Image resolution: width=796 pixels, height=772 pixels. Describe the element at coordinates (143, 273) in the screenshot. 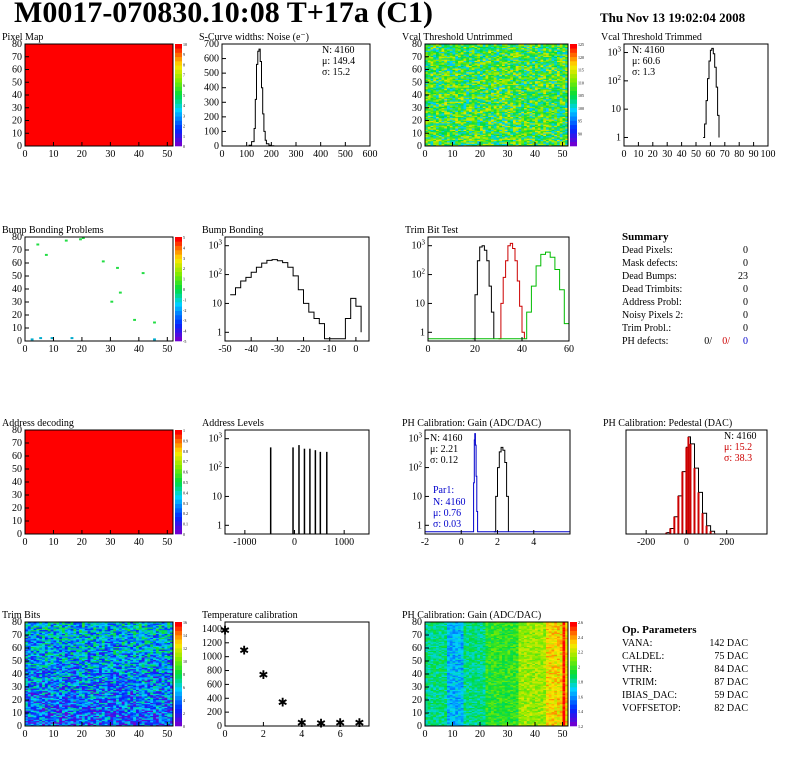

I see `heatmap-point` at that location.